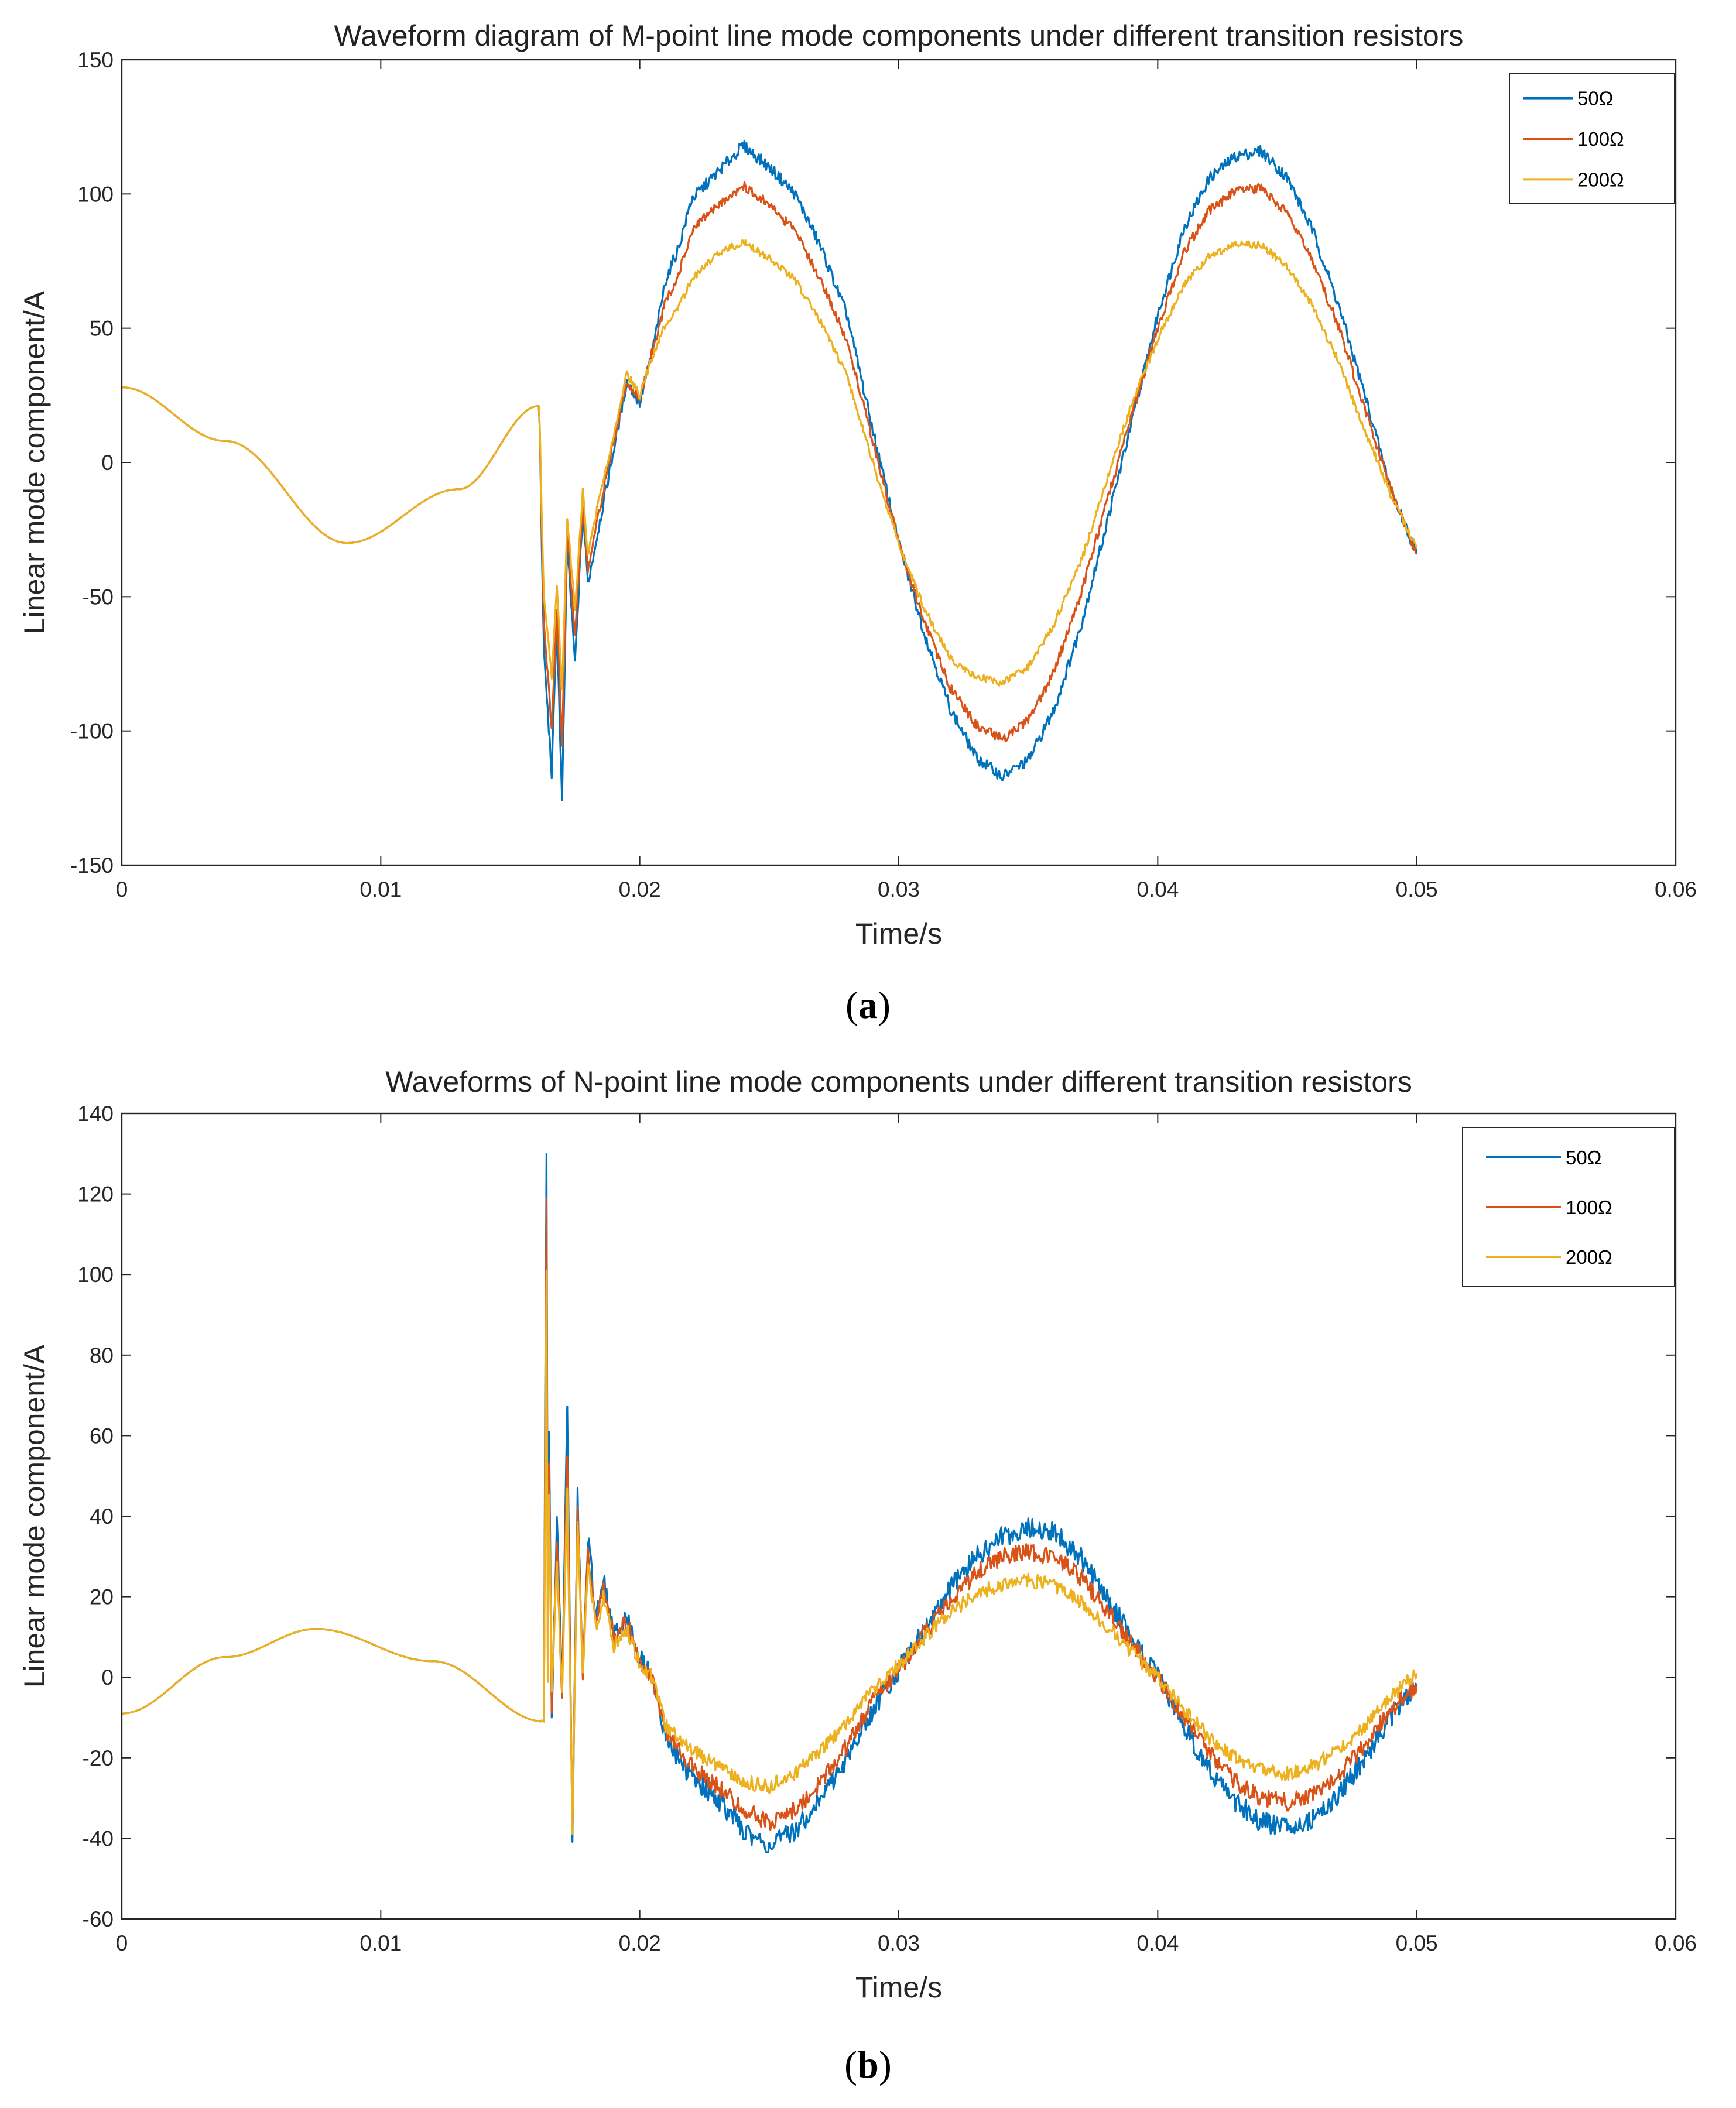 This screenshot has height=2108, width=1736. I want to click on caption-b: (b), so click(868, 2065).